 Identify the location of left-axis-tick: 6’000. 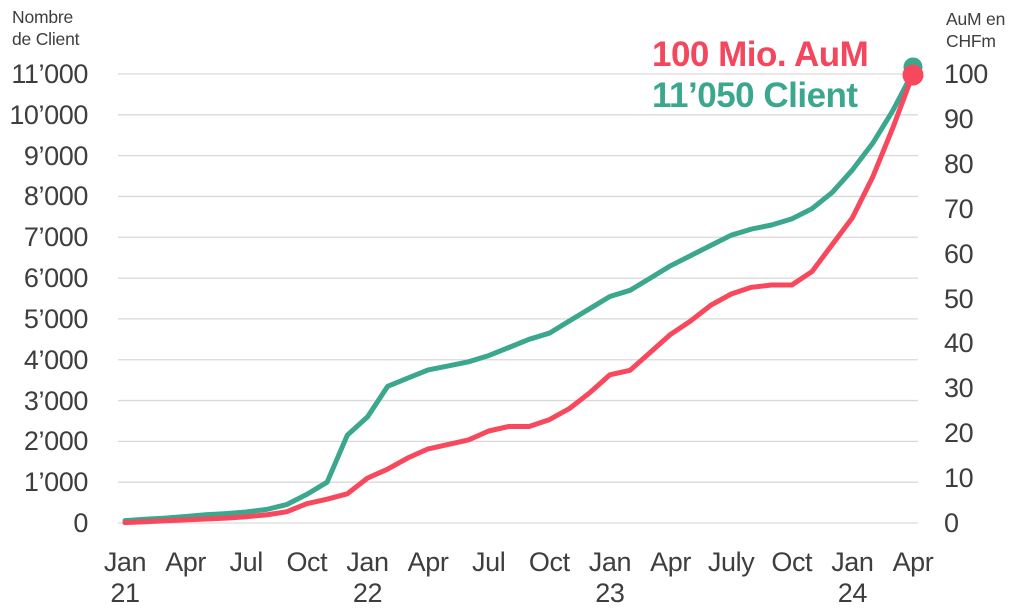
(55, 278).